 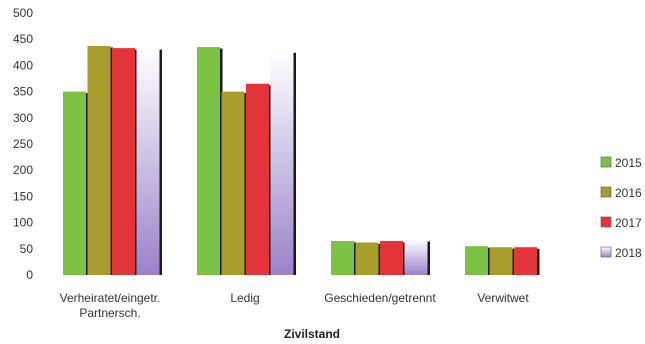 What do you see at coordinates (606, 192) in the screenshot?
I see `legend-swatch-2016` at bounding box center [606, 192].